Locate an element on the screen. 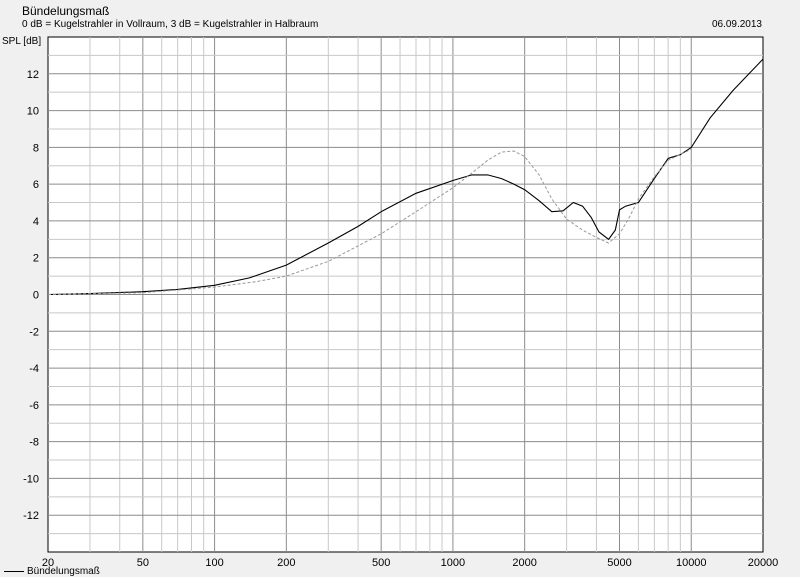  y-tick-label: -8 is located at coordinates (34, 443).